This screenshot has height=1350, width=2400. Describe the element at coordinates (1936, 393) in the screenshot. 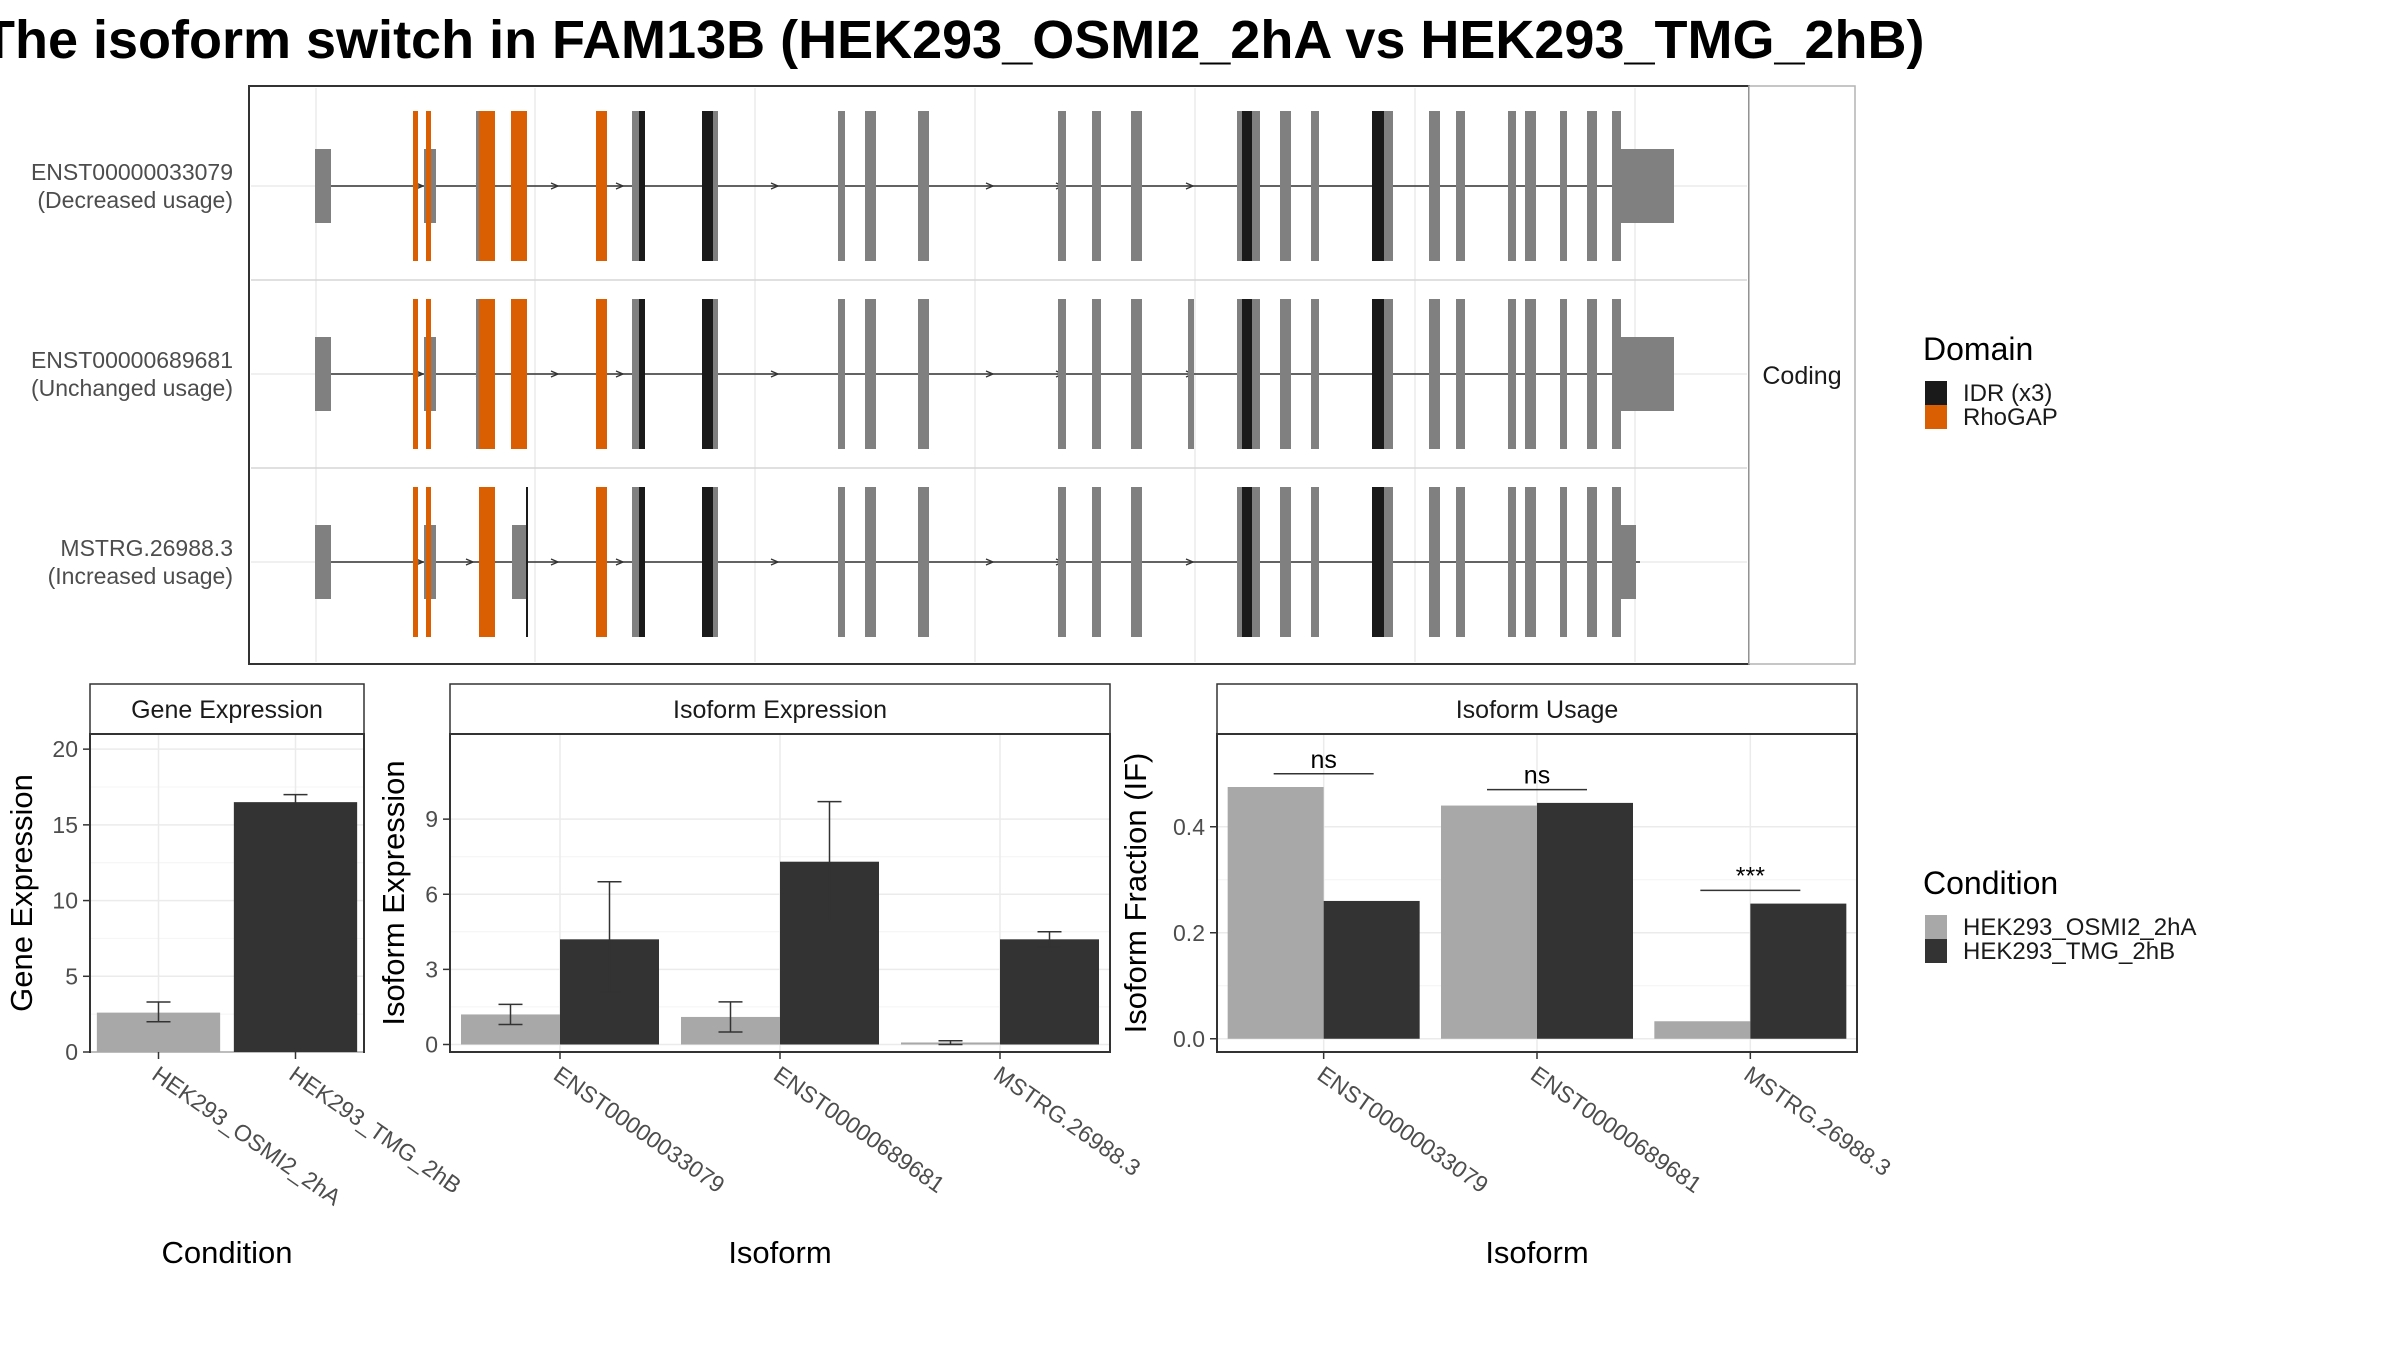

I see `legend-swatch-idr` at that location.